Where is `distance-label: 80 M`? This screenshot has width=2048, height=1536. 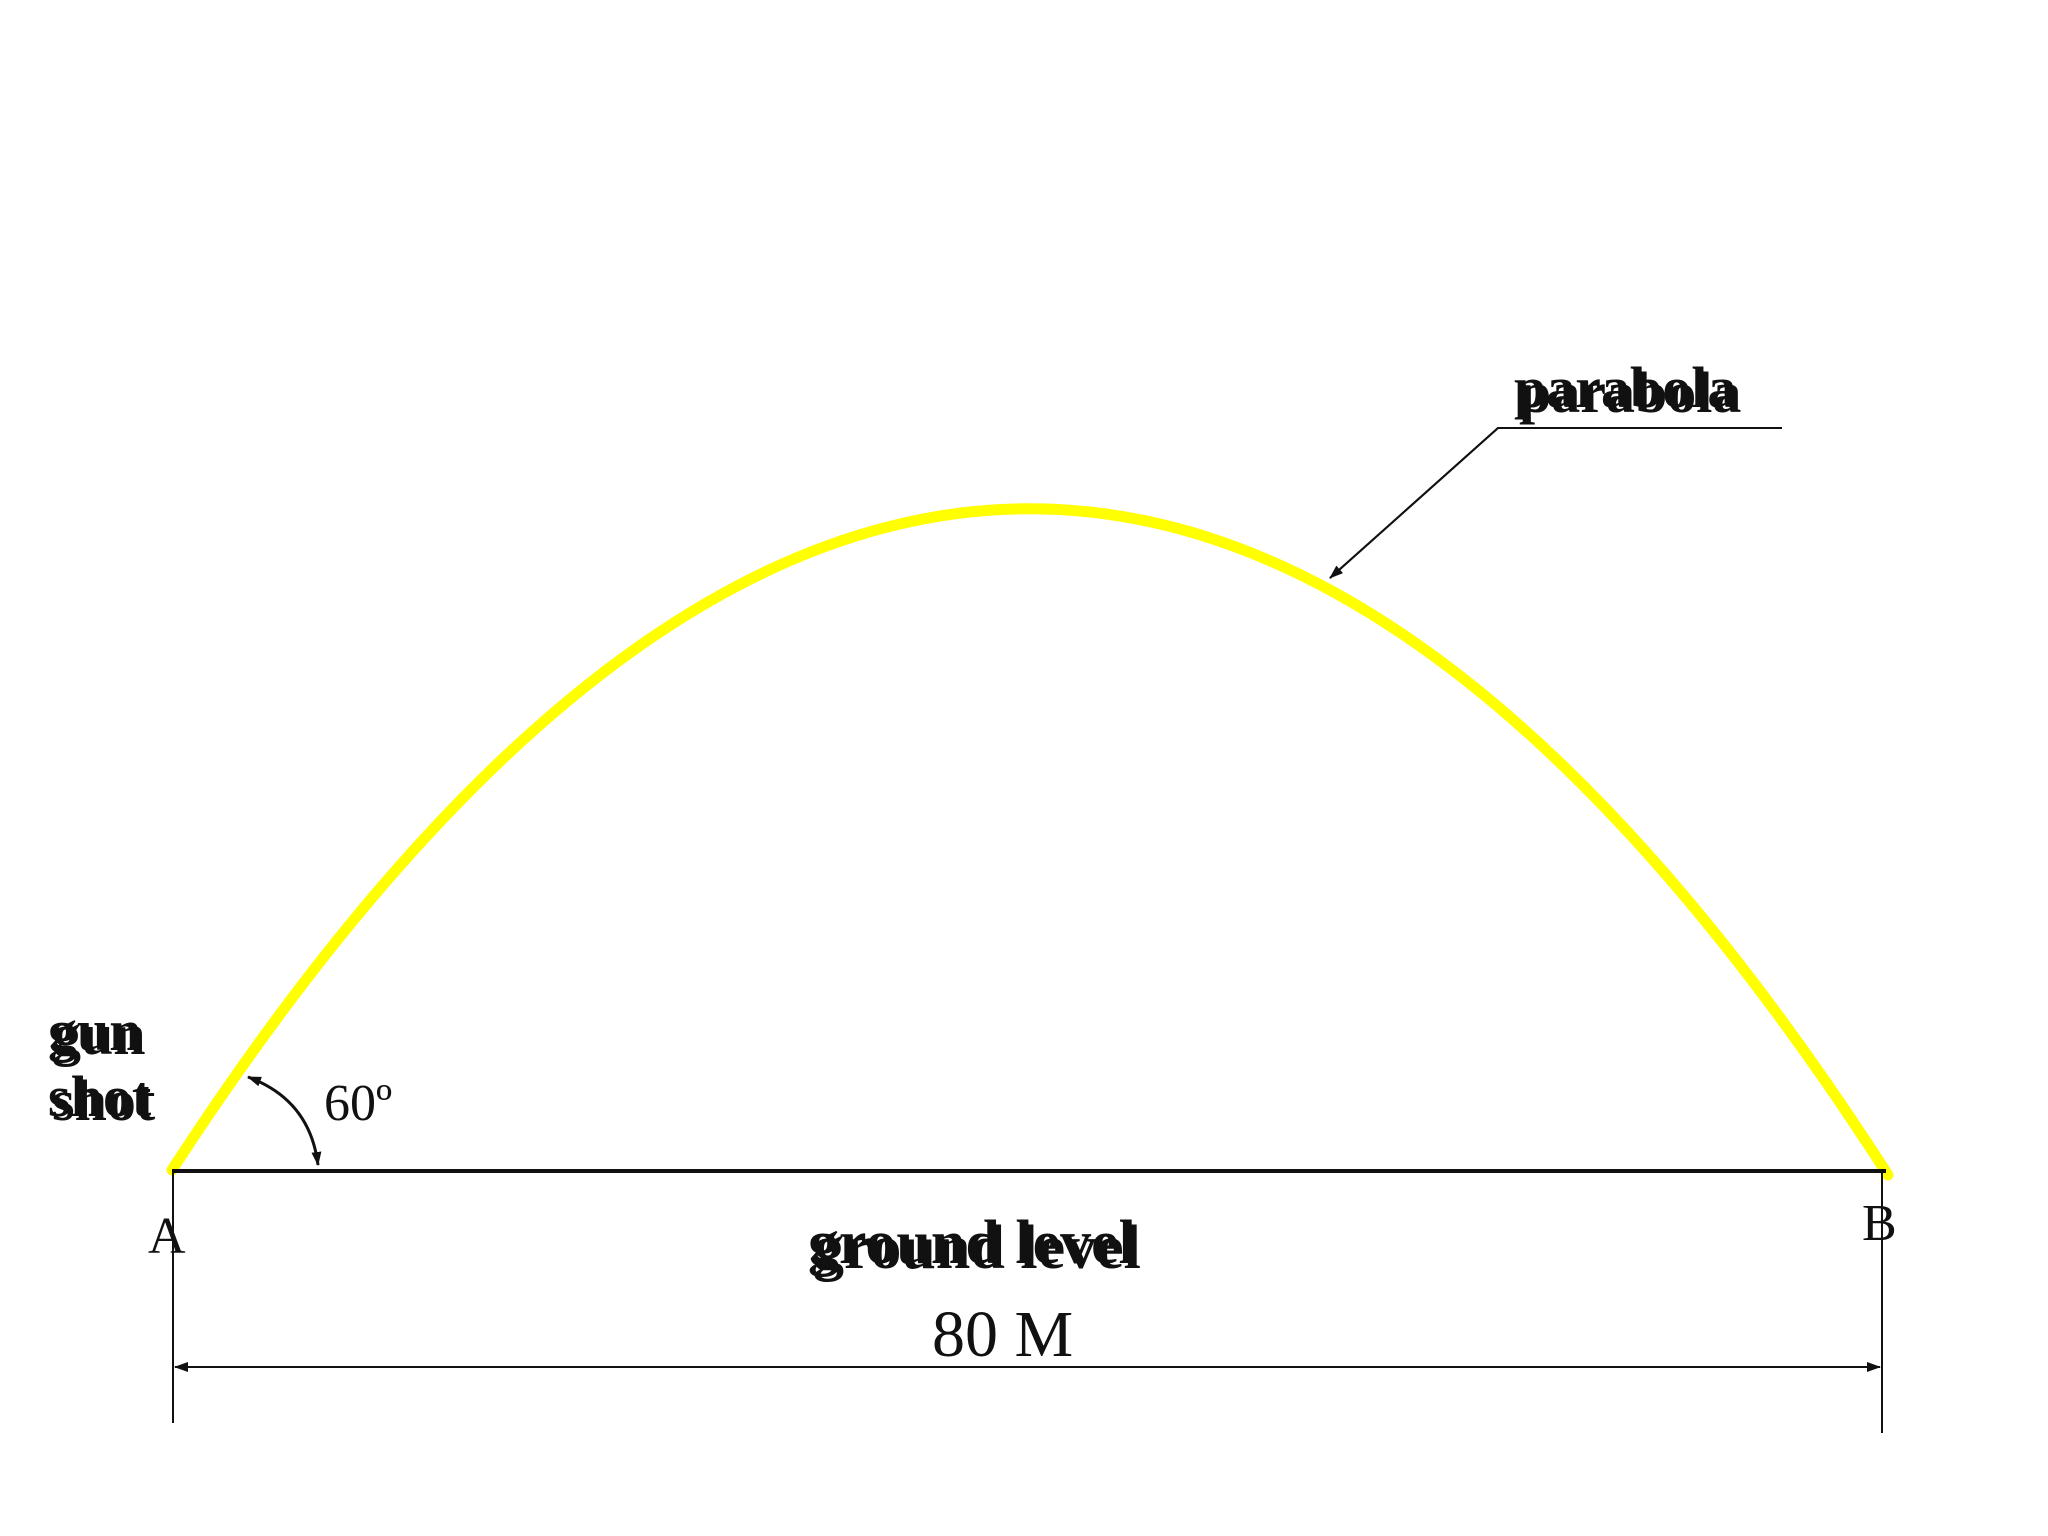 distance-label: 80 M is located at coordinates (1002, 1334).